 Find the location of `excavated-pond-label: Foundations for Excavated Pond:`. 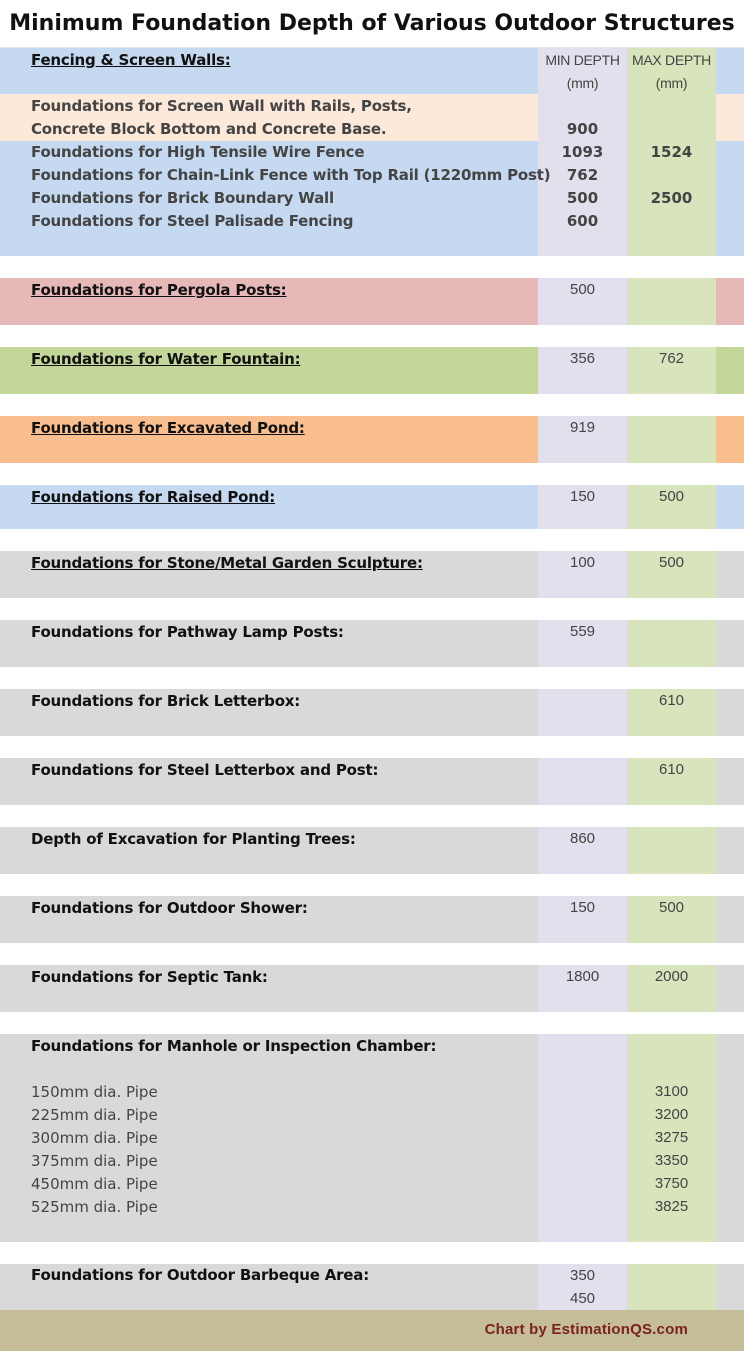

excavated-pond-label: Foundations for Excavated Pond: is located at coordinates (168, 428).